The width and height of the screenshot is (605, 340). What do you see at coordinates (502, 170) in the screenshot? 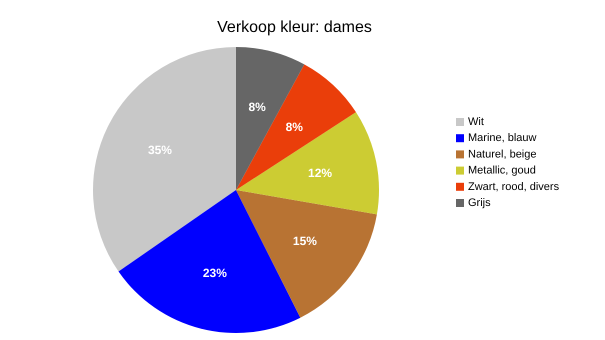
I see `legend-label: Metallic, goud` at bounding box center [502, 170].